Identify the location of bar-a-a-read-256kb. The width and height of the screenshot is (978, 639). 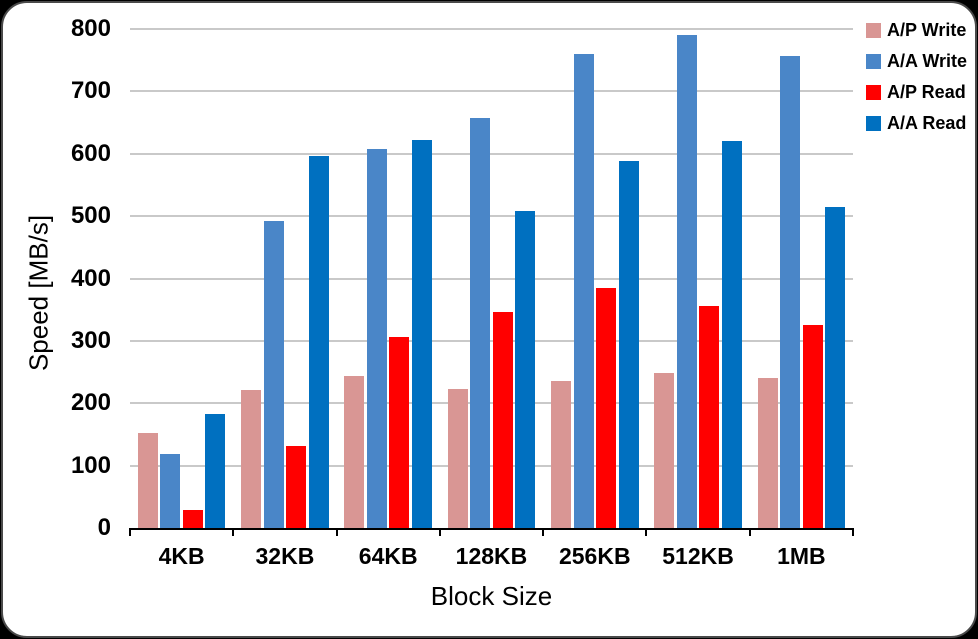
(628, 344).